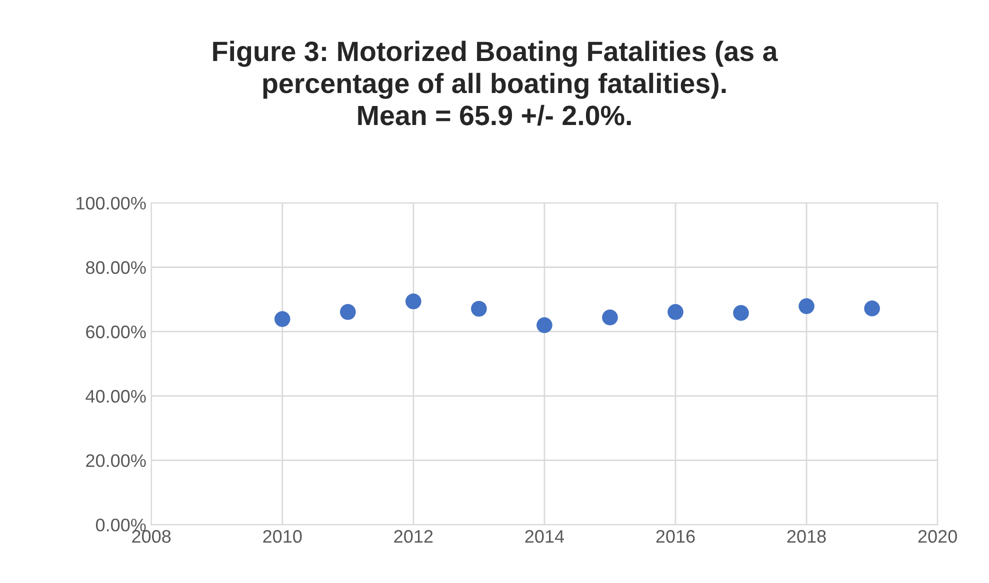 The image size is (989, 583). What do you see at coordinates (121, 525) in the screenshot?
I see `y-tick-label: 0.00%` at bounding box center [121, 525].